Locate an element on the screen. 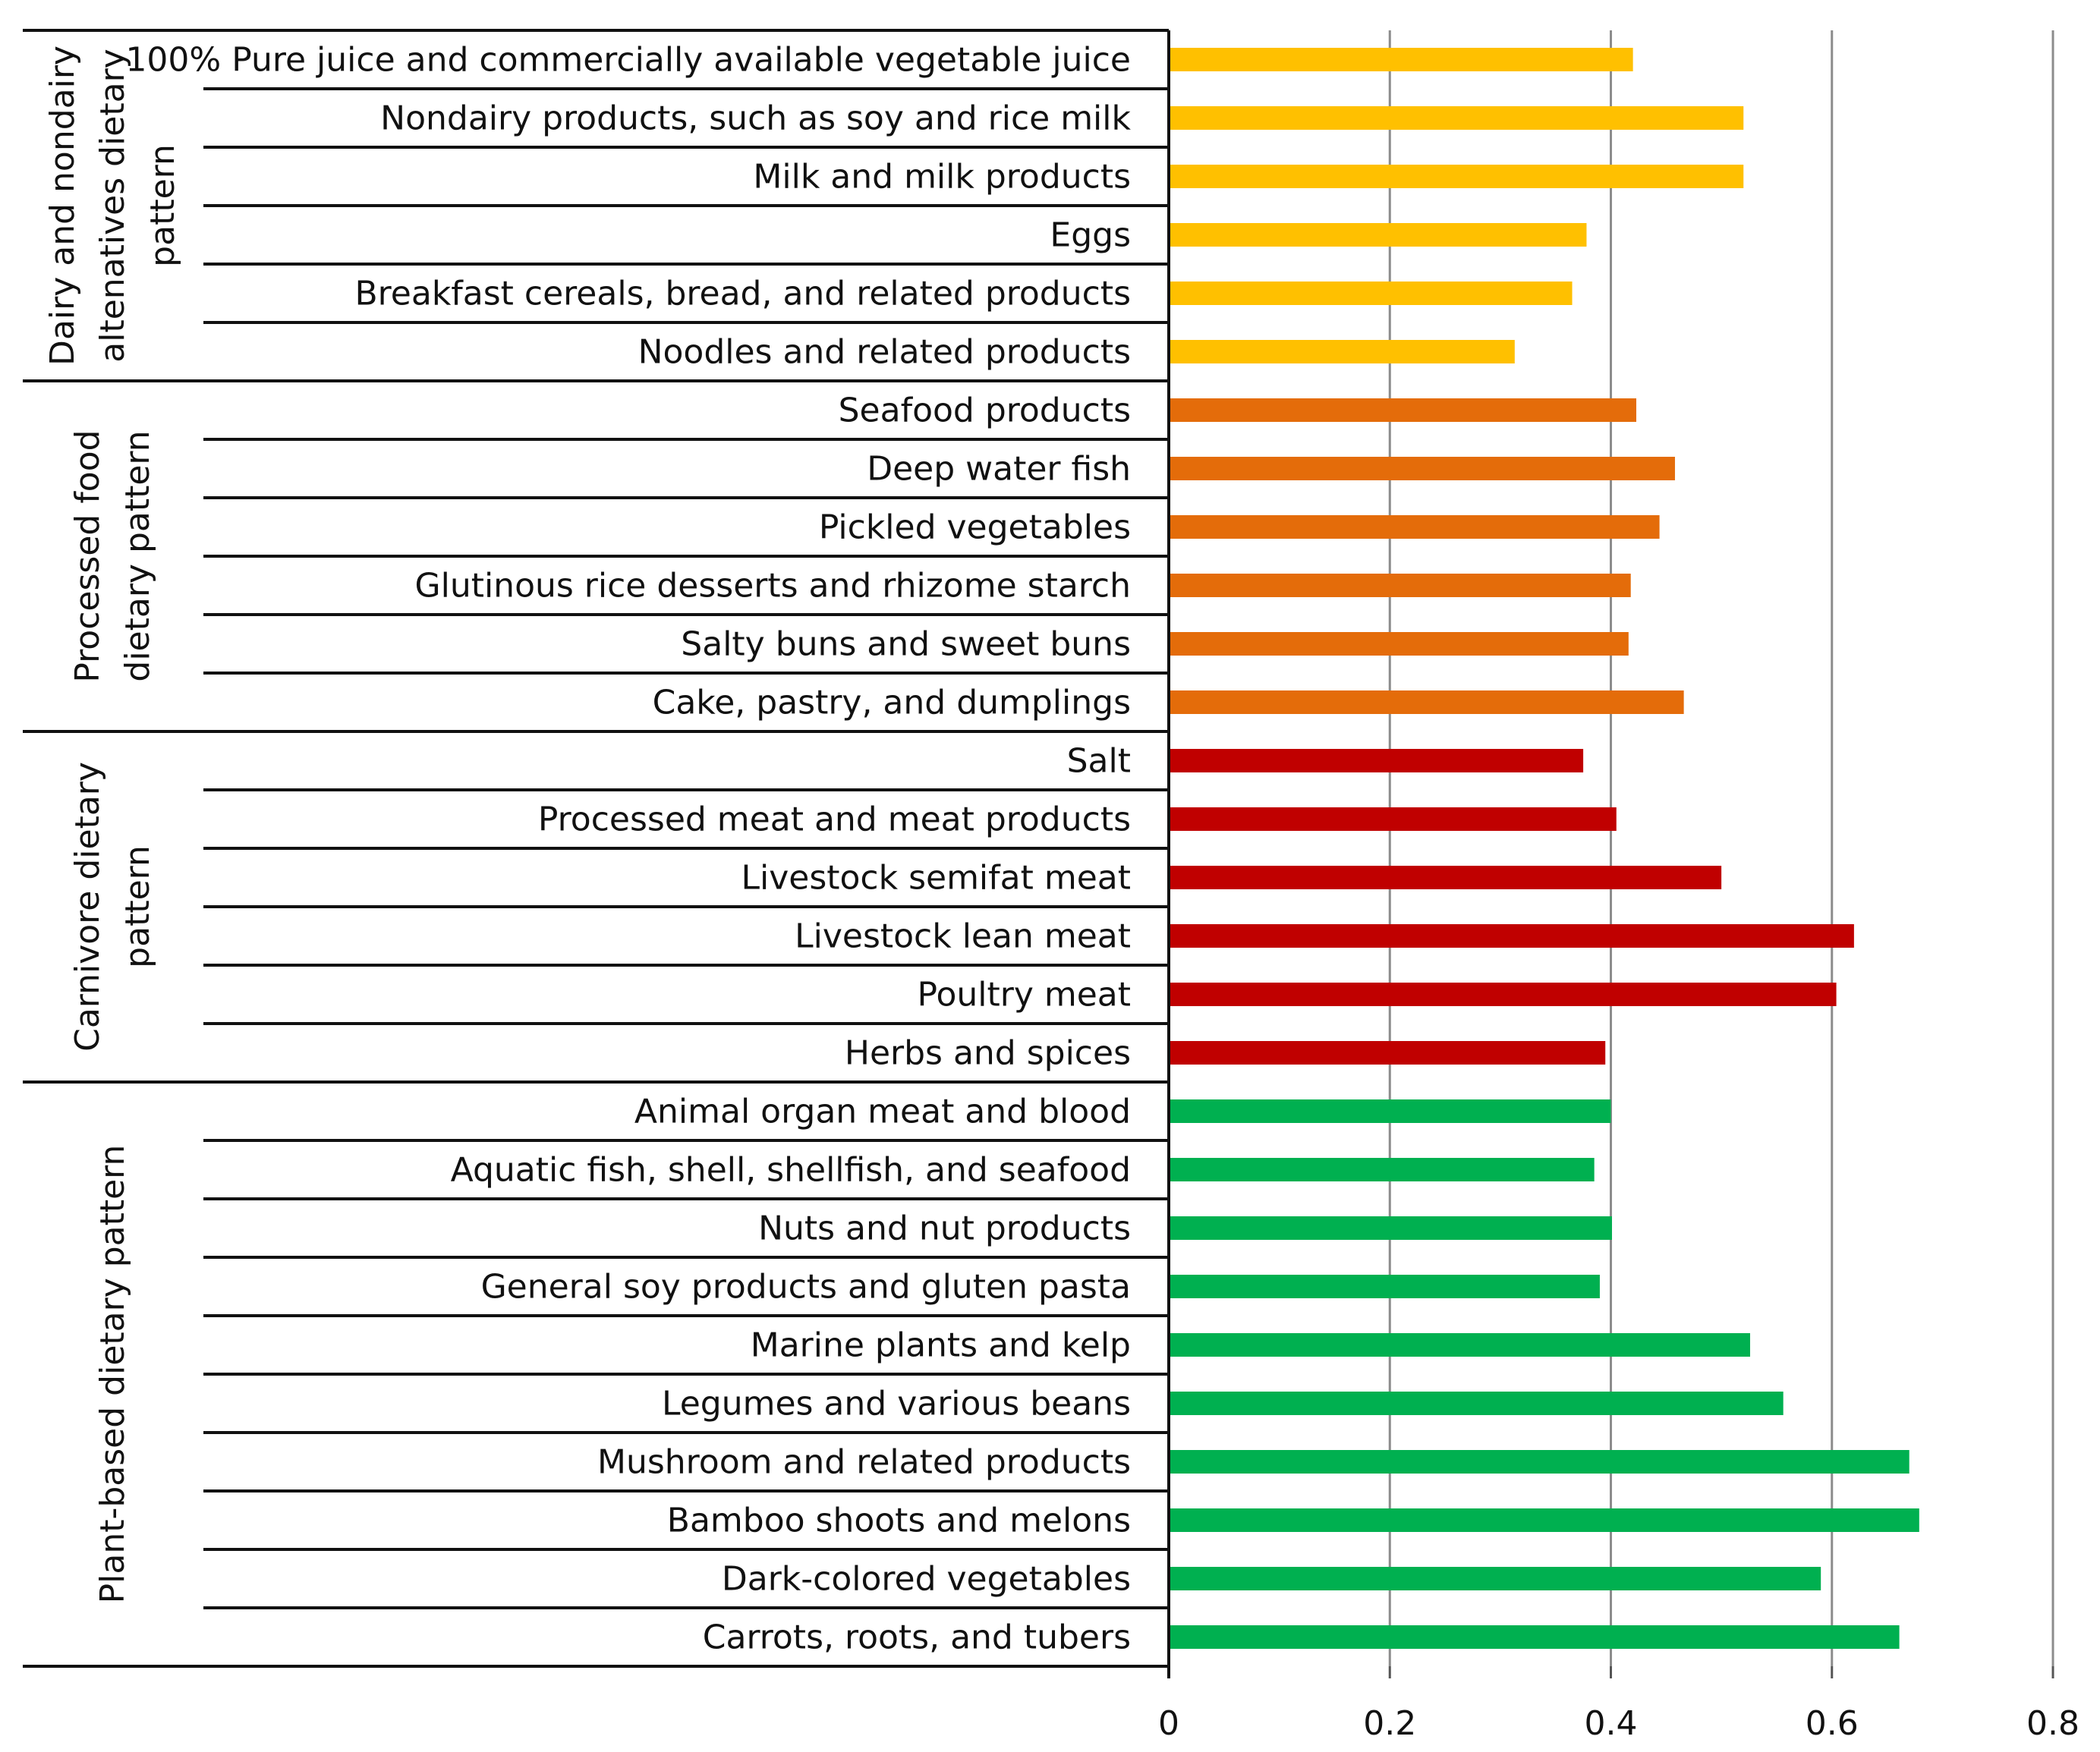 The height and width of the screenshot is (1752, 2100). group-label-line: Plant-based dietary pattern is located at coordinates (112, 1374).